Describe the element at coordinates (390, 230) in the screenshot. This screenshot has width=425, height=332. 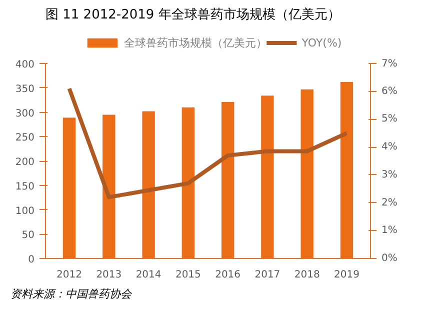
I see `y2-tick-label: 1%` at that location.